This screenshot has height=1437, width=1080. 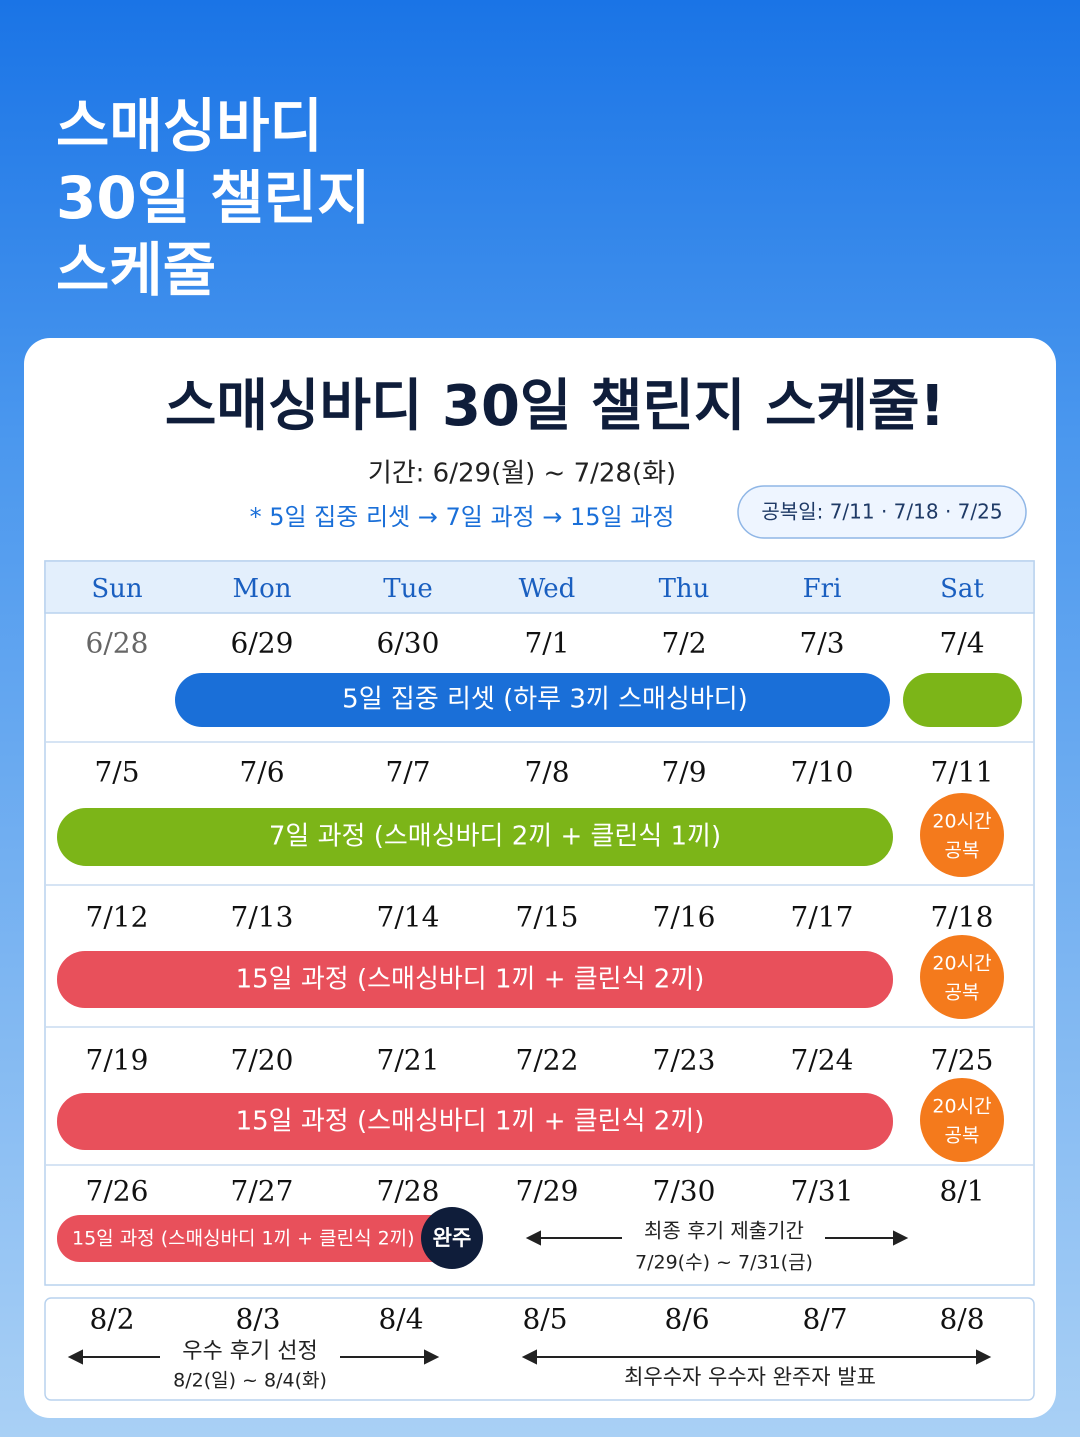 I want to click on header-title: 30일 챌린지, so click(x=213, y=198).